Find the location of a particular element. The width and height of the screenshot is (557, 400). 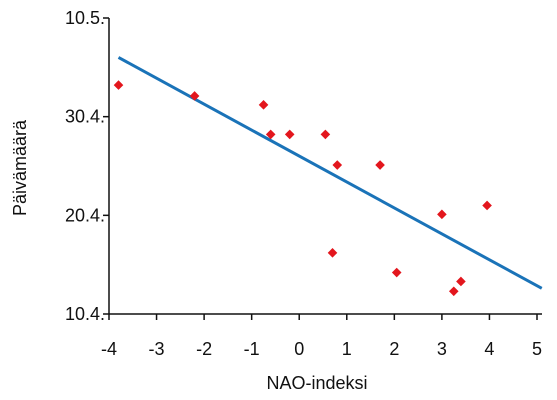

x-tick-label: 3 is located at coordinates (442, 349).